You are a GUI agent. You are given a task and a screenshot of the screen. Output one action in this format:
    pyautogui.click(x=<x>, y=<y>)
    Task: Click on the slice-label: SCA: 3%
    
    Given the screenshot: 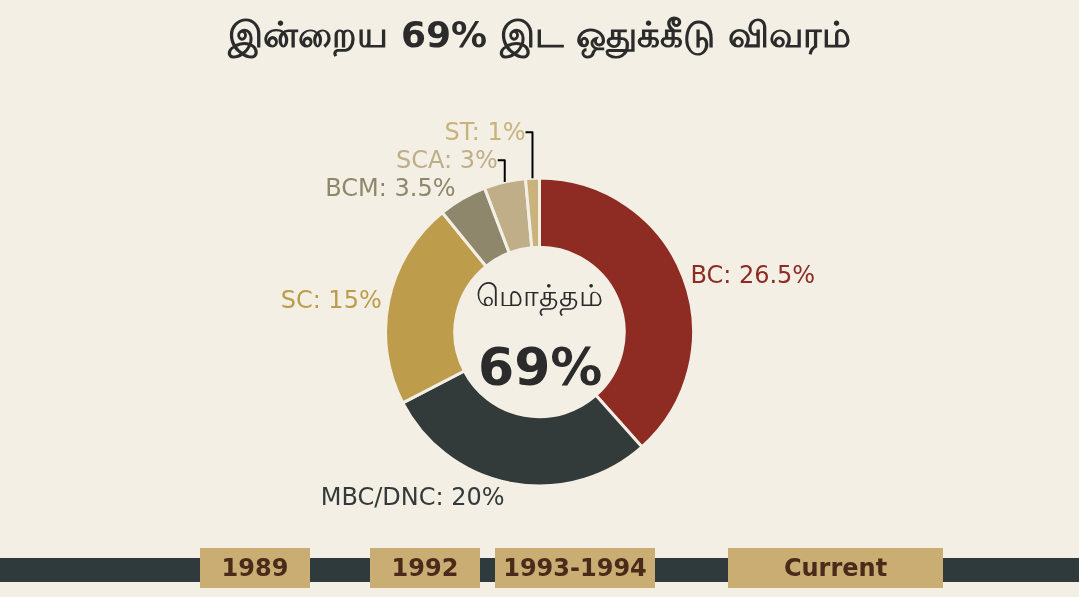 What is the action you would take?
    pyautogui.click(x=446, y=160)
    